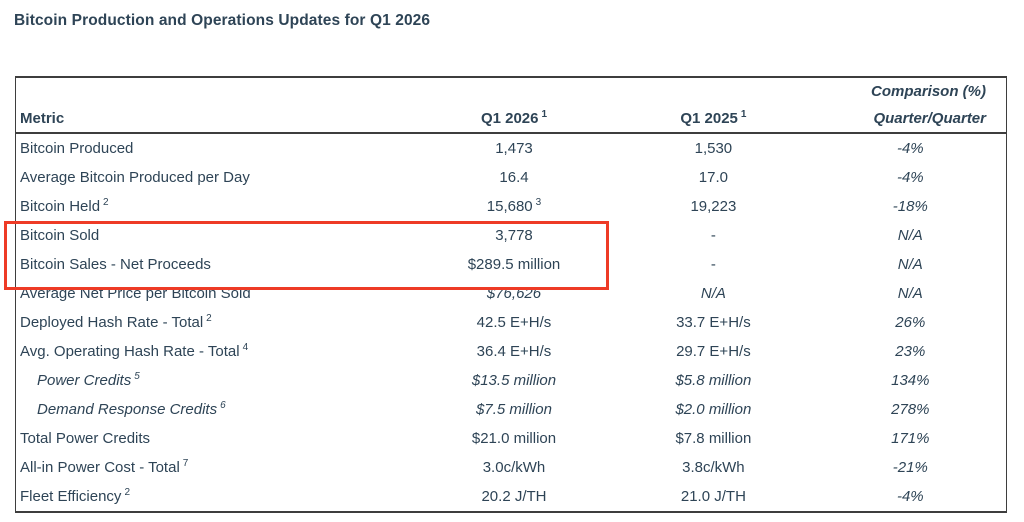 The image size is (1024, 522). I want to click on q1-2025-cell: $2.0 million, so click(713, 409).